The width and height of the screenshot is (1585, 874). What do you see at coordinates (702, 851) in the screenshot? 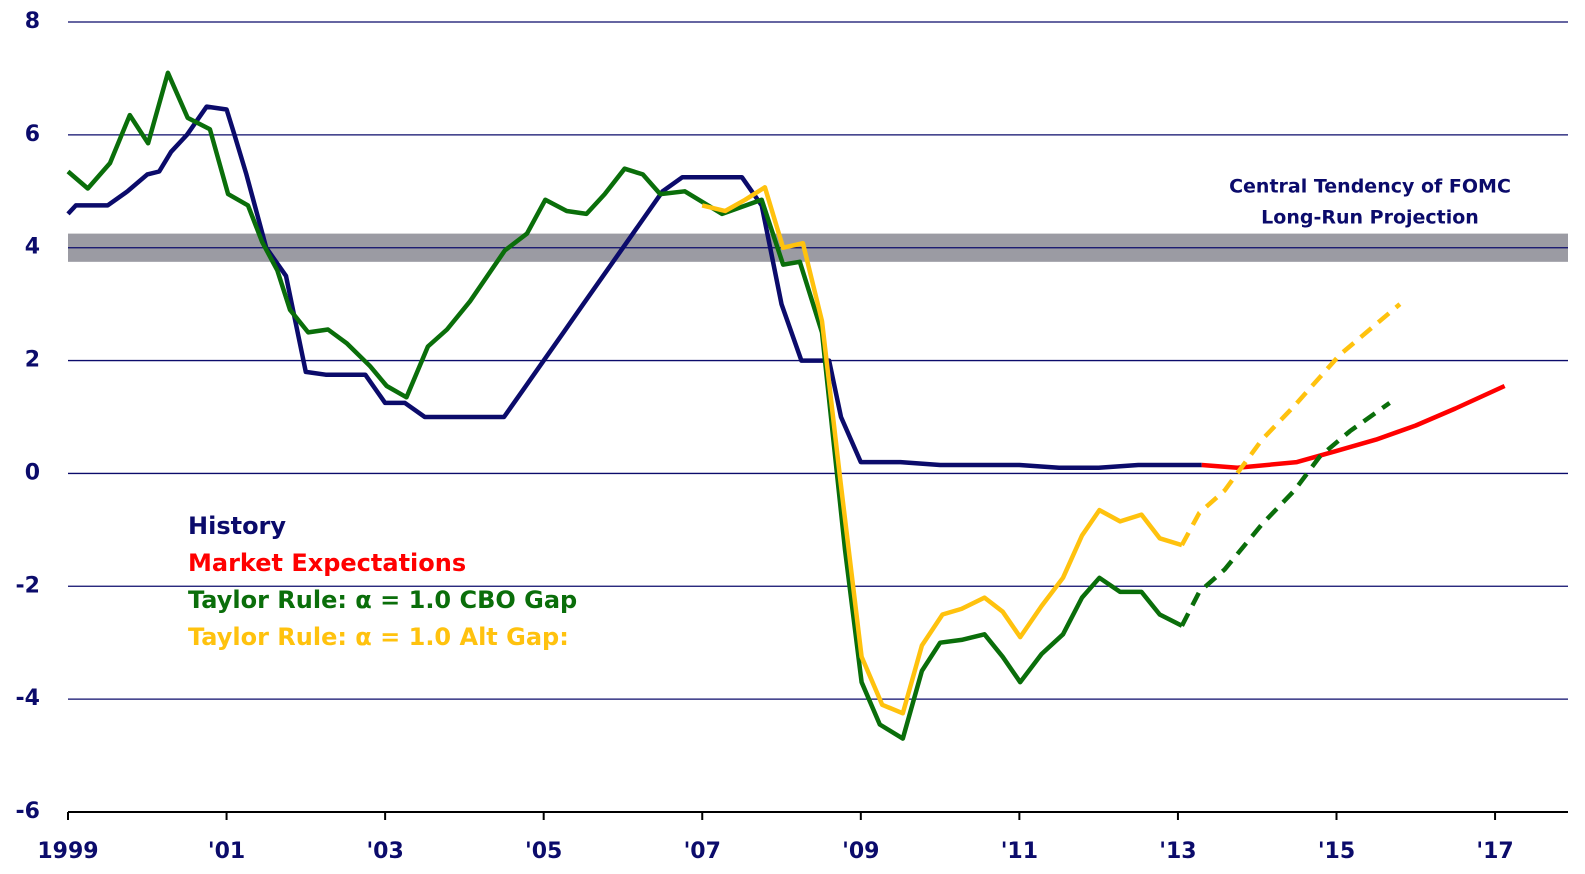
I see `x-tick-label: '07` at bounding box center [702, 851].